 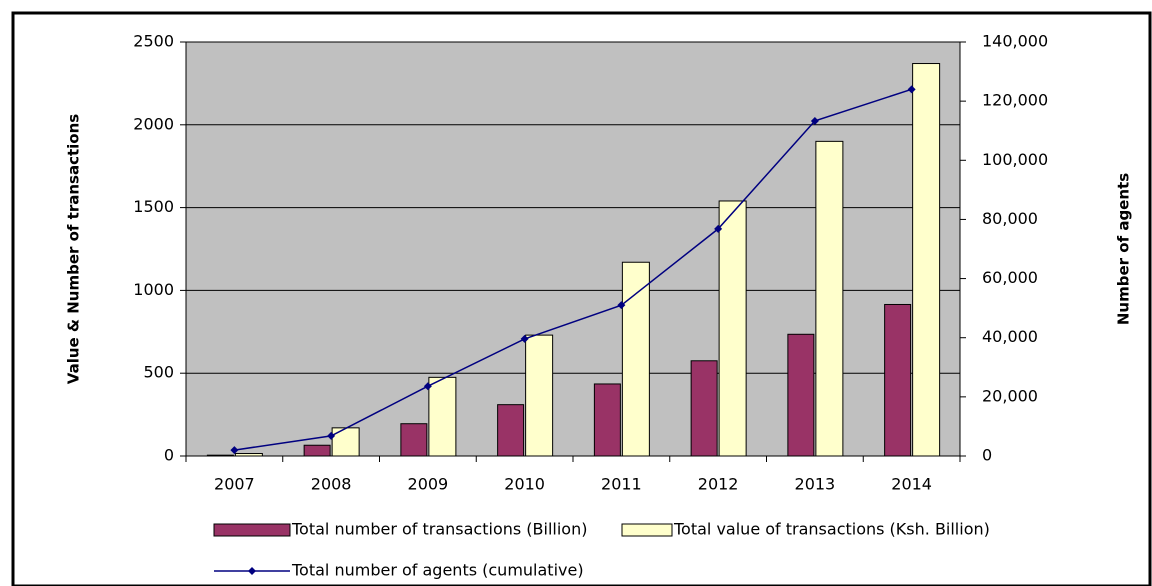 What do you see at coordinates (158, 372) in the screenshot?
I see `y-tick-label: 500` at bounding box center [158, 372].